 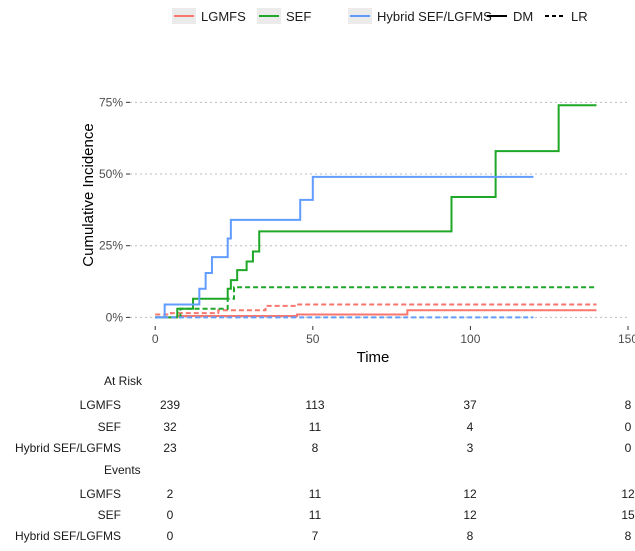 What do you see at coordinates (470, 405) in the screenshot?
I see `at-risk-value: 37` at bounding box center [470, 405].